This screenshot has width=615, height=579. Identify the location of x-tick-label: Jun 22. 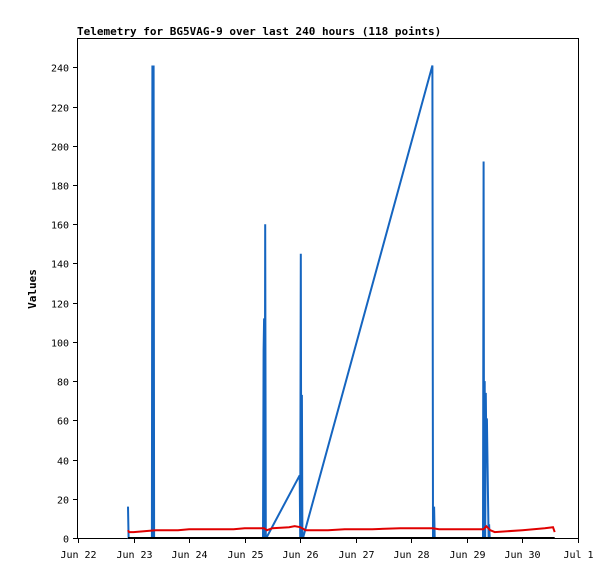
(78, 555).